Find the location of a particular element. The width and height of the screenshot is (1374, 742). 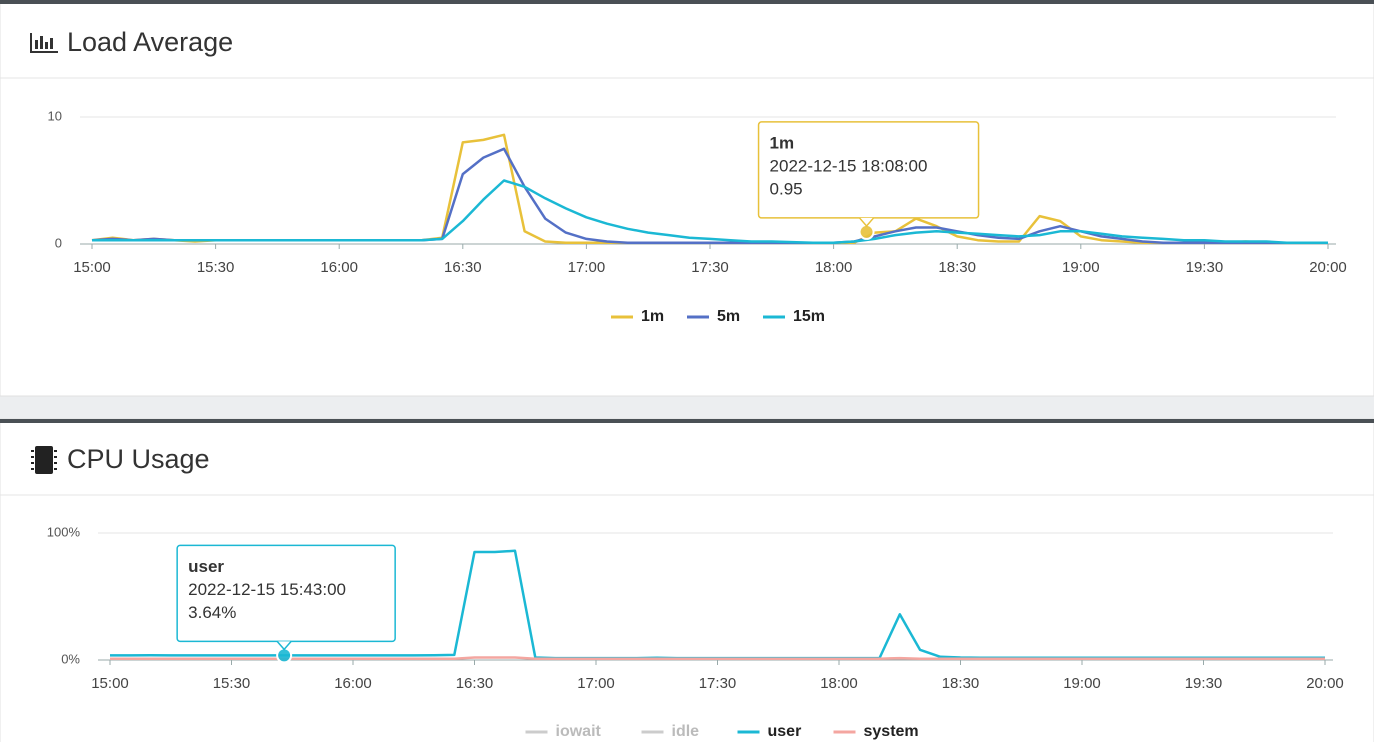

panel-title: CPU Usage is located at coordinates (138, 459).